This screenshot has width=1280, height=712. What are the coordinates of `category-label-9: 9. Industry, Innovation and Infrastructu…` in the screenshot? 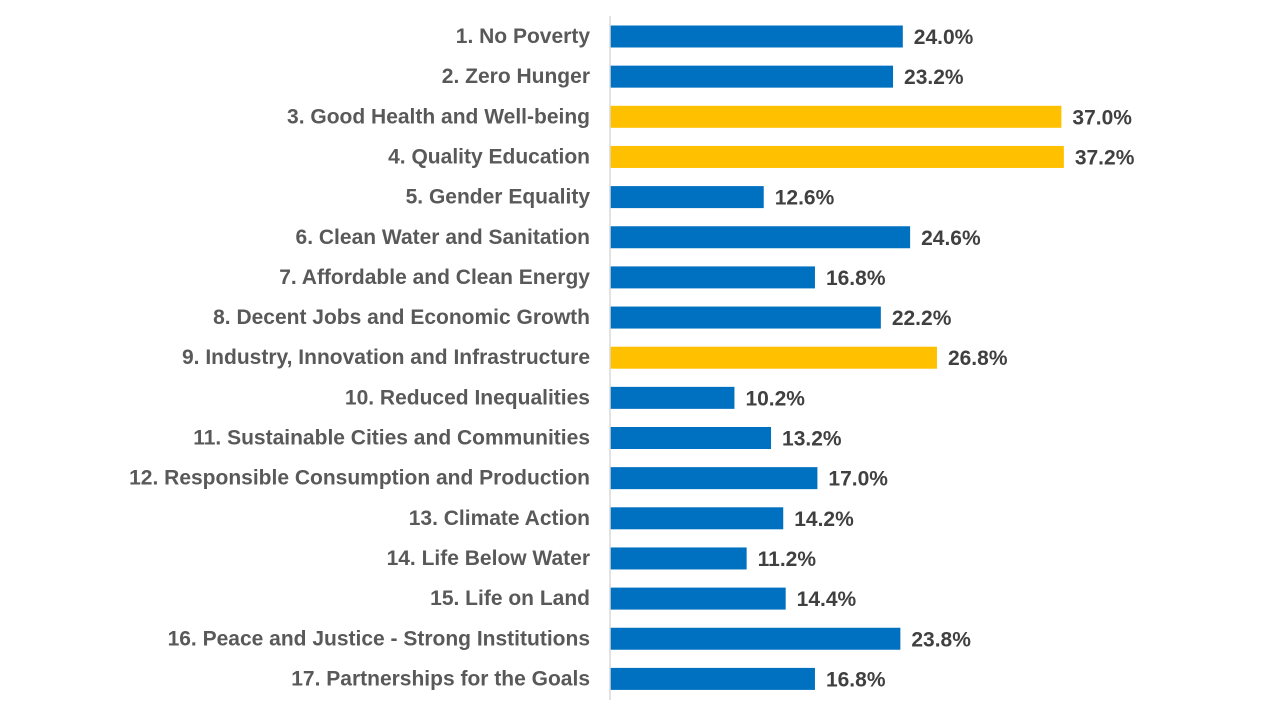 It's located at (386, 357).